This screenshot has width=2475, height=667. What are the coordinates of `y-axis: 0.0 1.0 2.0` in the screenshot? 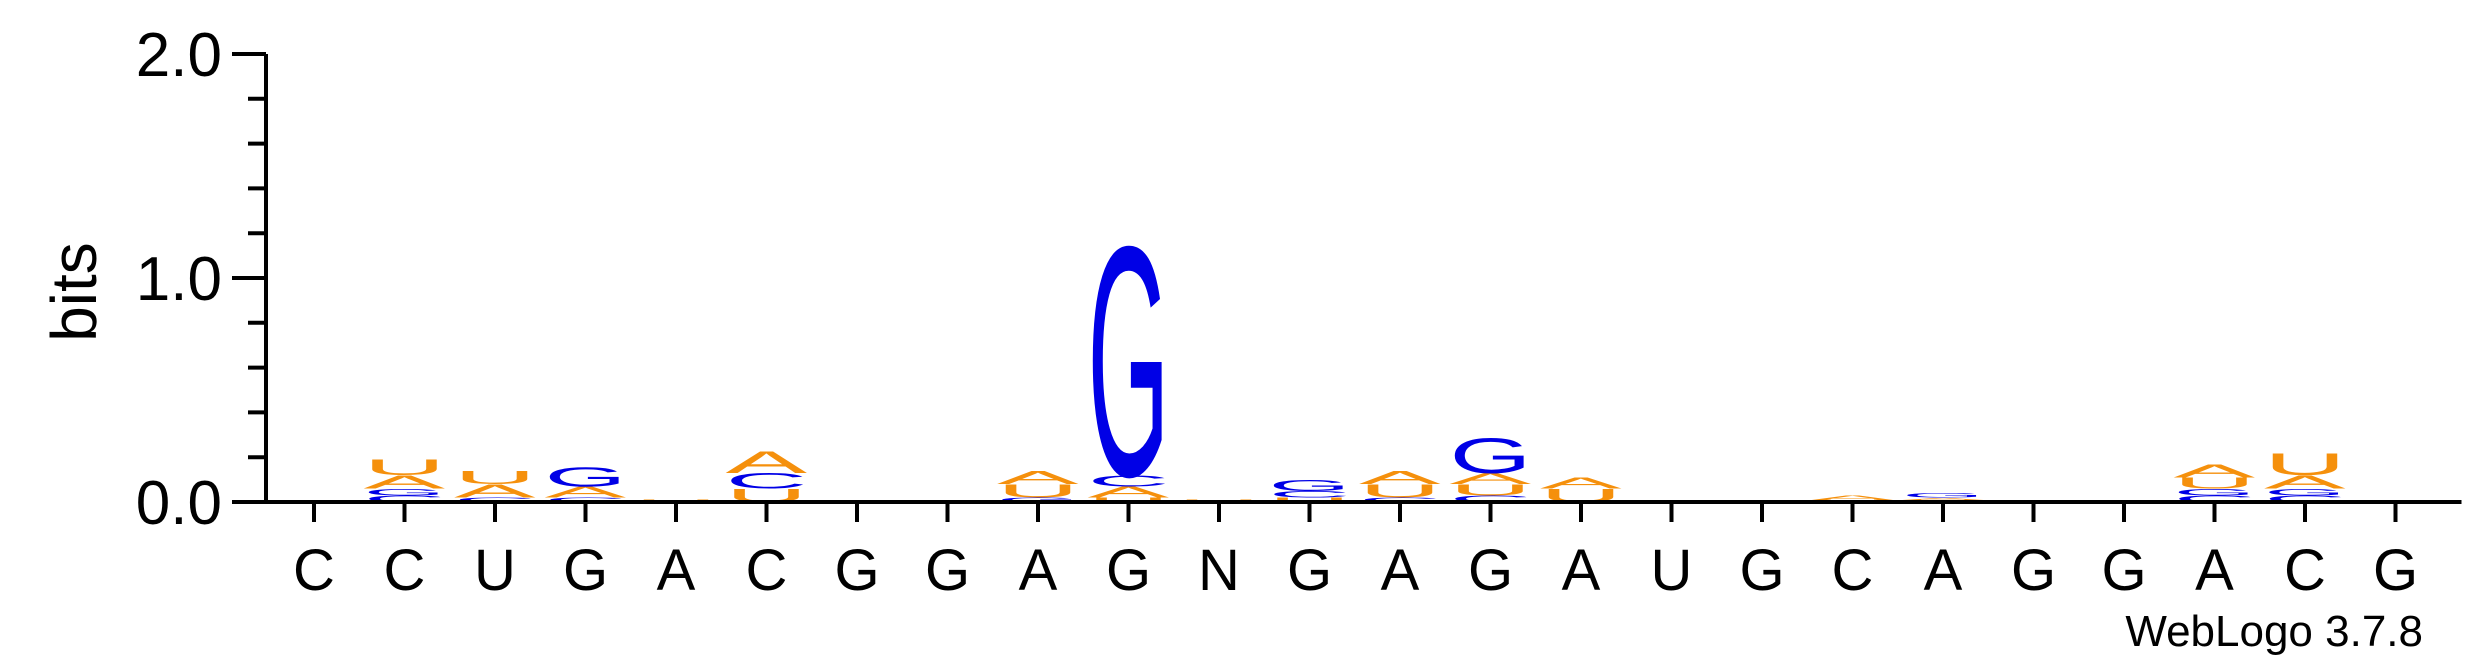 It's located at (202, 279).